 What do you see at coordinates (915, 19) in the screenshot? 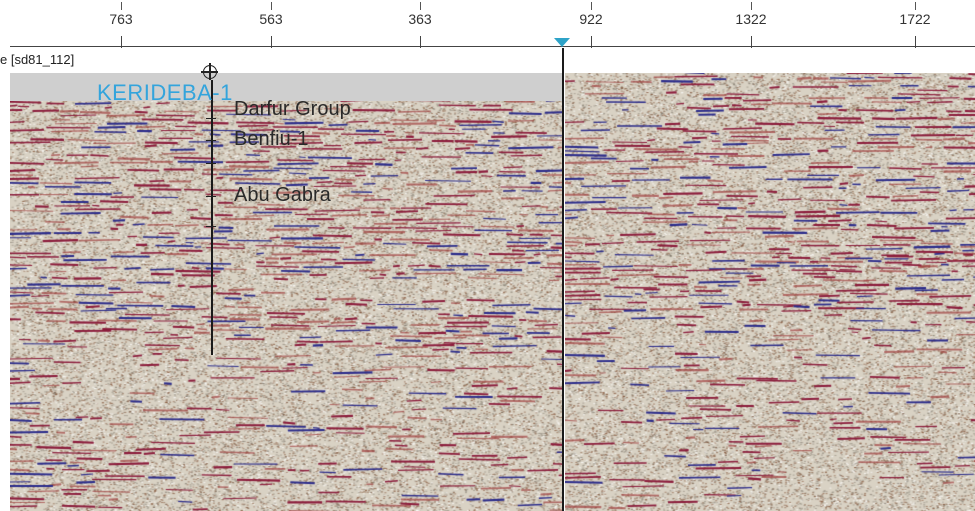
I see `ruler-tick-label: 1722` at bounding box center [915, 19].